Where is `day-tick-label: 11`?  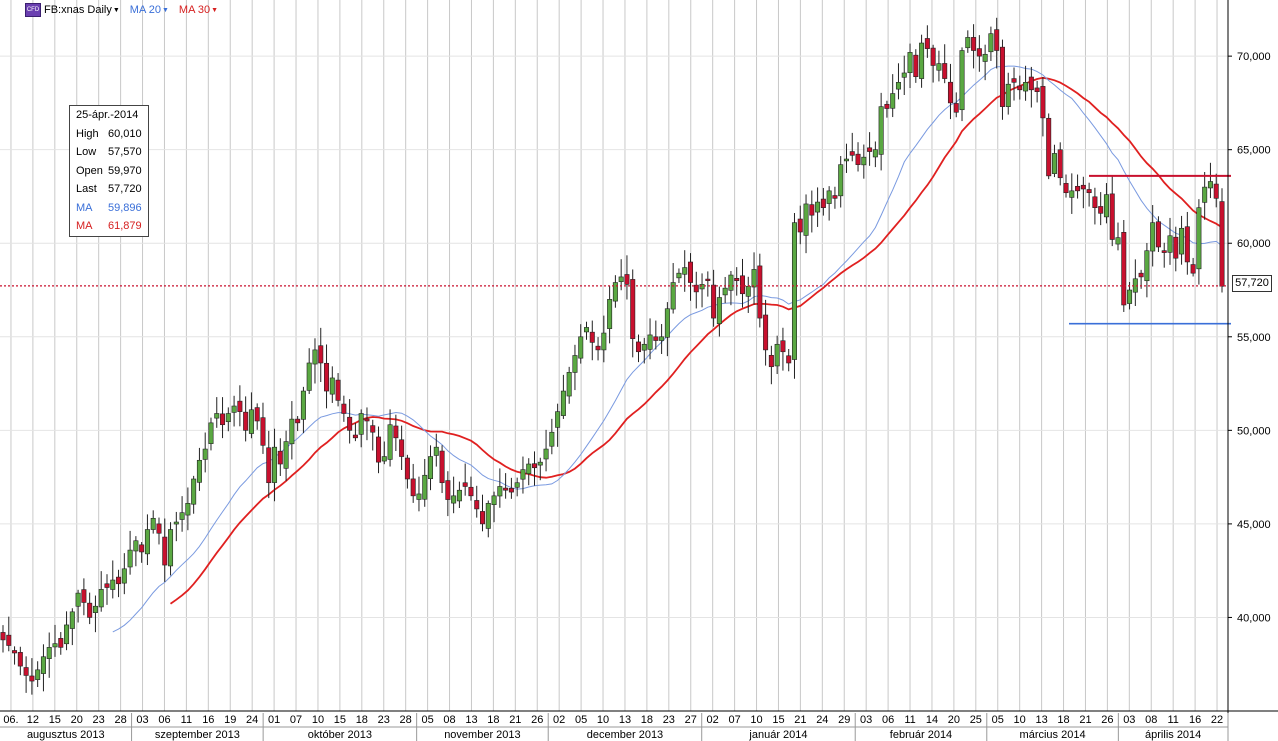
day-tick-label: 11 is located at coordinates (909, 720).